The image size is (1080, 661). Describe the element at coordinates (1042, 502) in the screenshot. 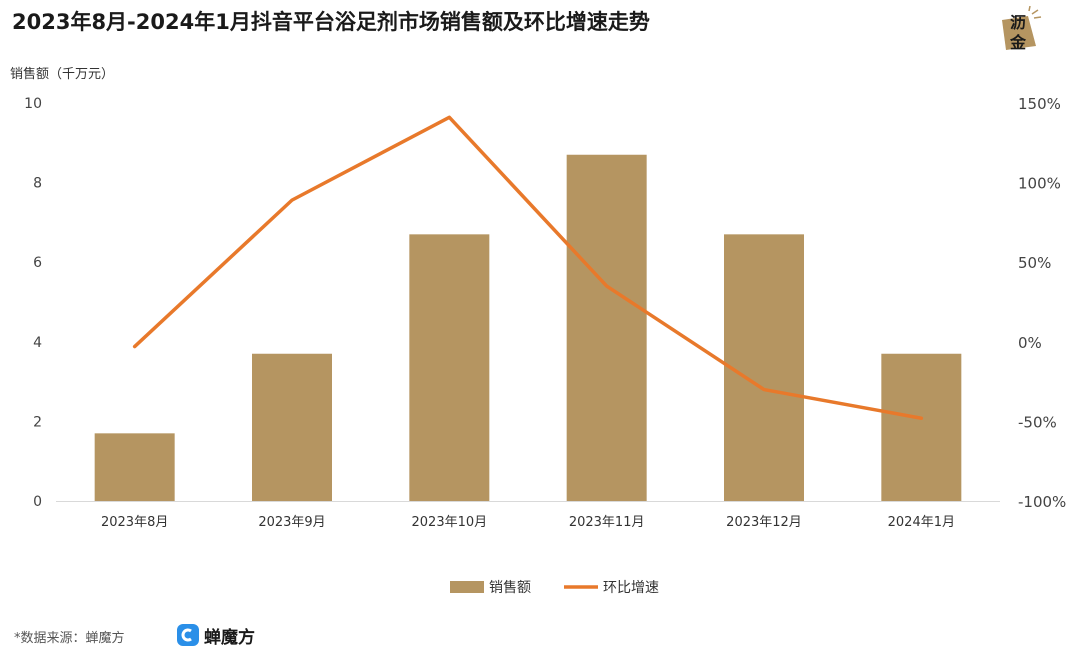

I see `right-tick-label: -100%` at that location.